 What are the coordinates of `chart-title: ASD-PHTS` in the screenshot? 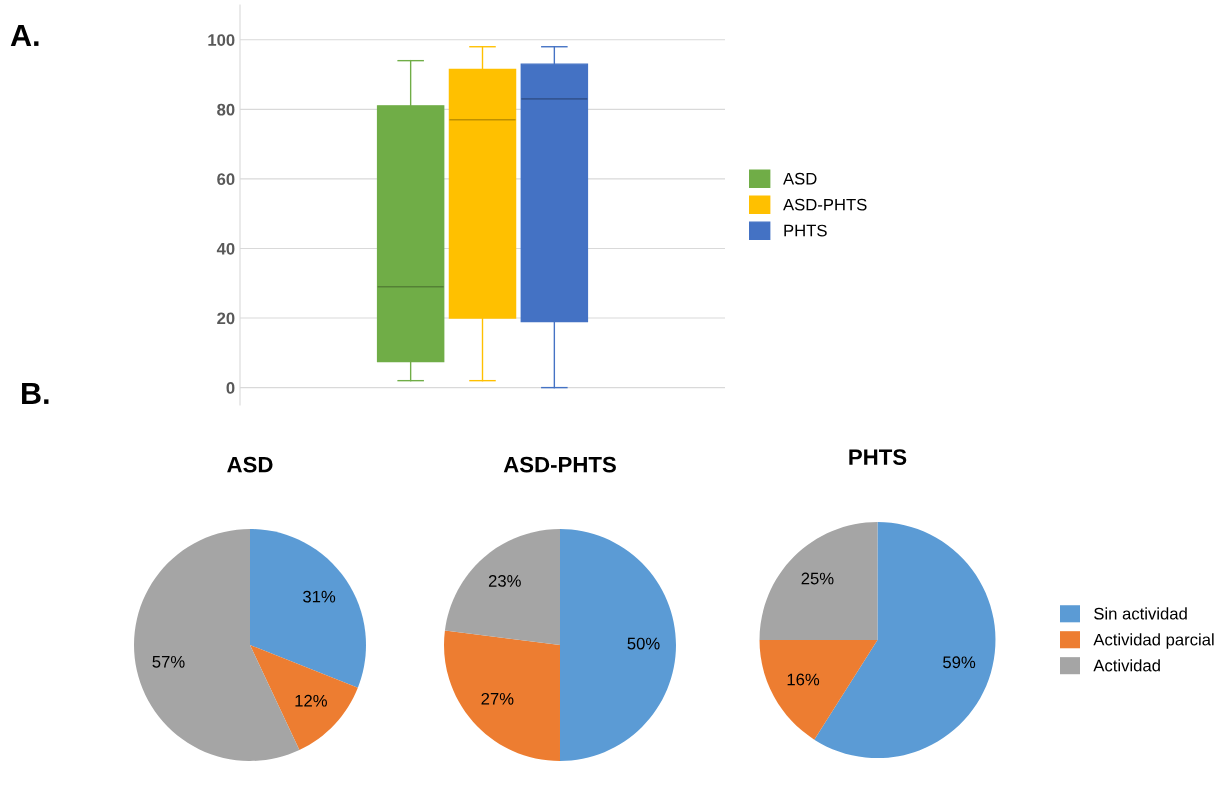 It's located at (559, 464).